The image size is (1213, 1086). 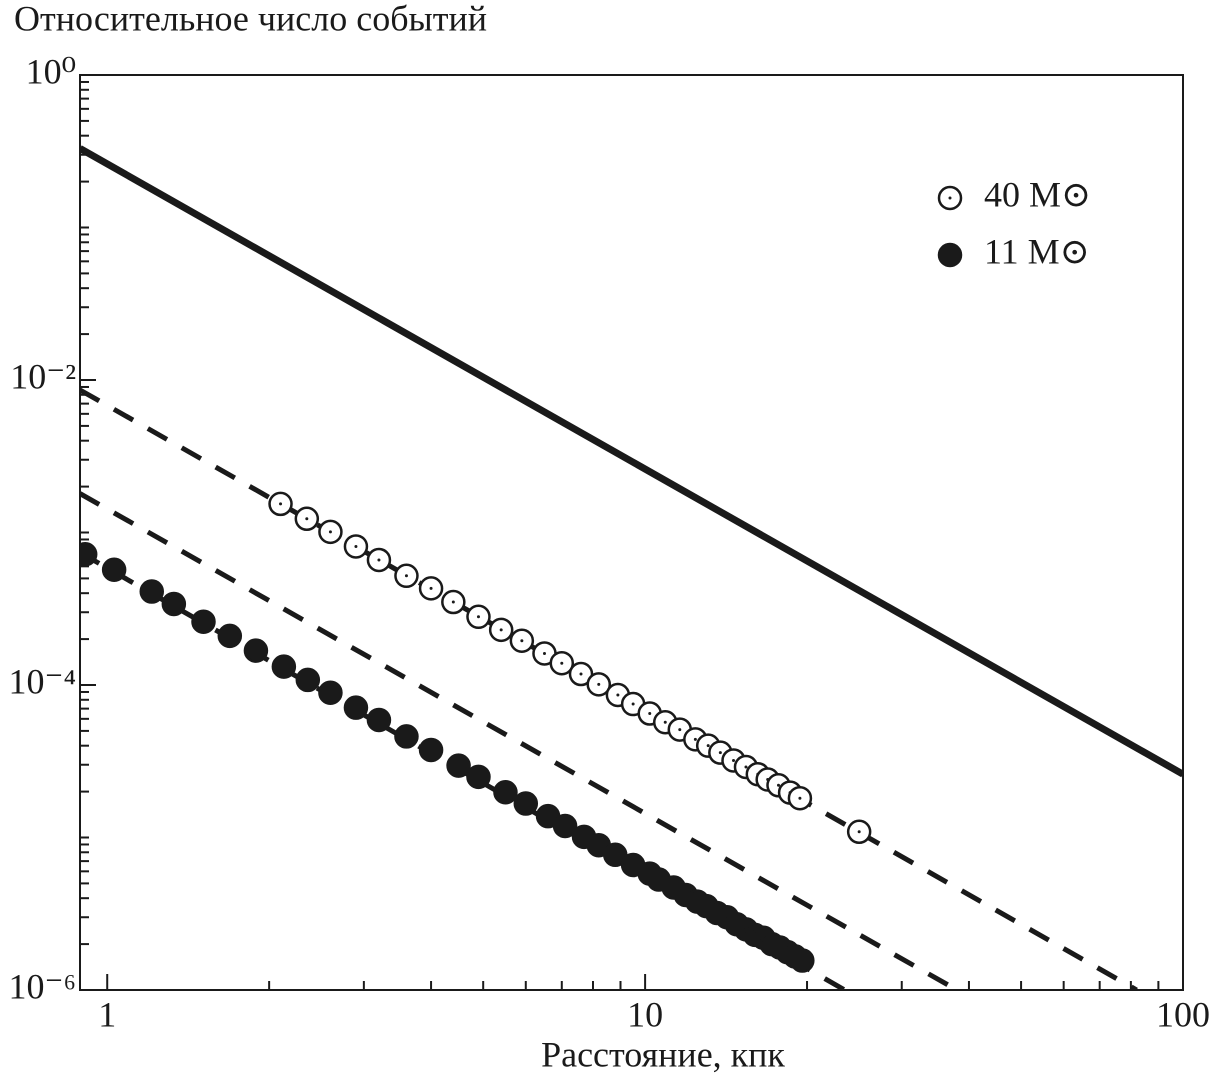 I want to click on y-tick-label: 10⁻⁶, so click(x=42, y=986).